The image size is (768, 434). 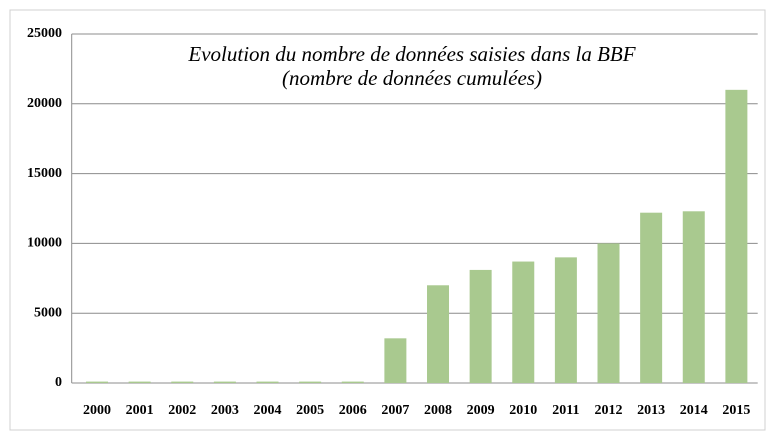 I want to click on x-tick-label: 2002, so click(x=182, y=410).